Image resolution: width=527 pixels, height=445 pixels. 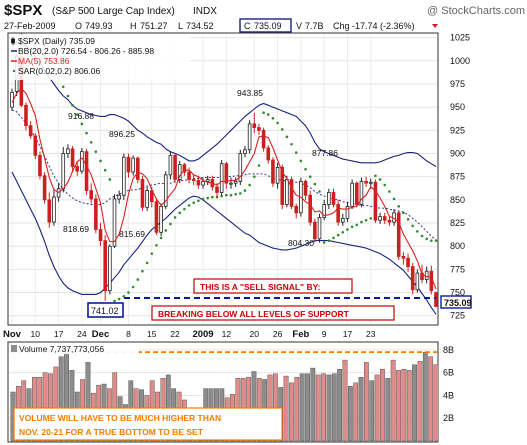 What do you see at coordinates (457, 246) in the screenshot?
I see `price-tick-label: 800` at bounding box center [457, 246].